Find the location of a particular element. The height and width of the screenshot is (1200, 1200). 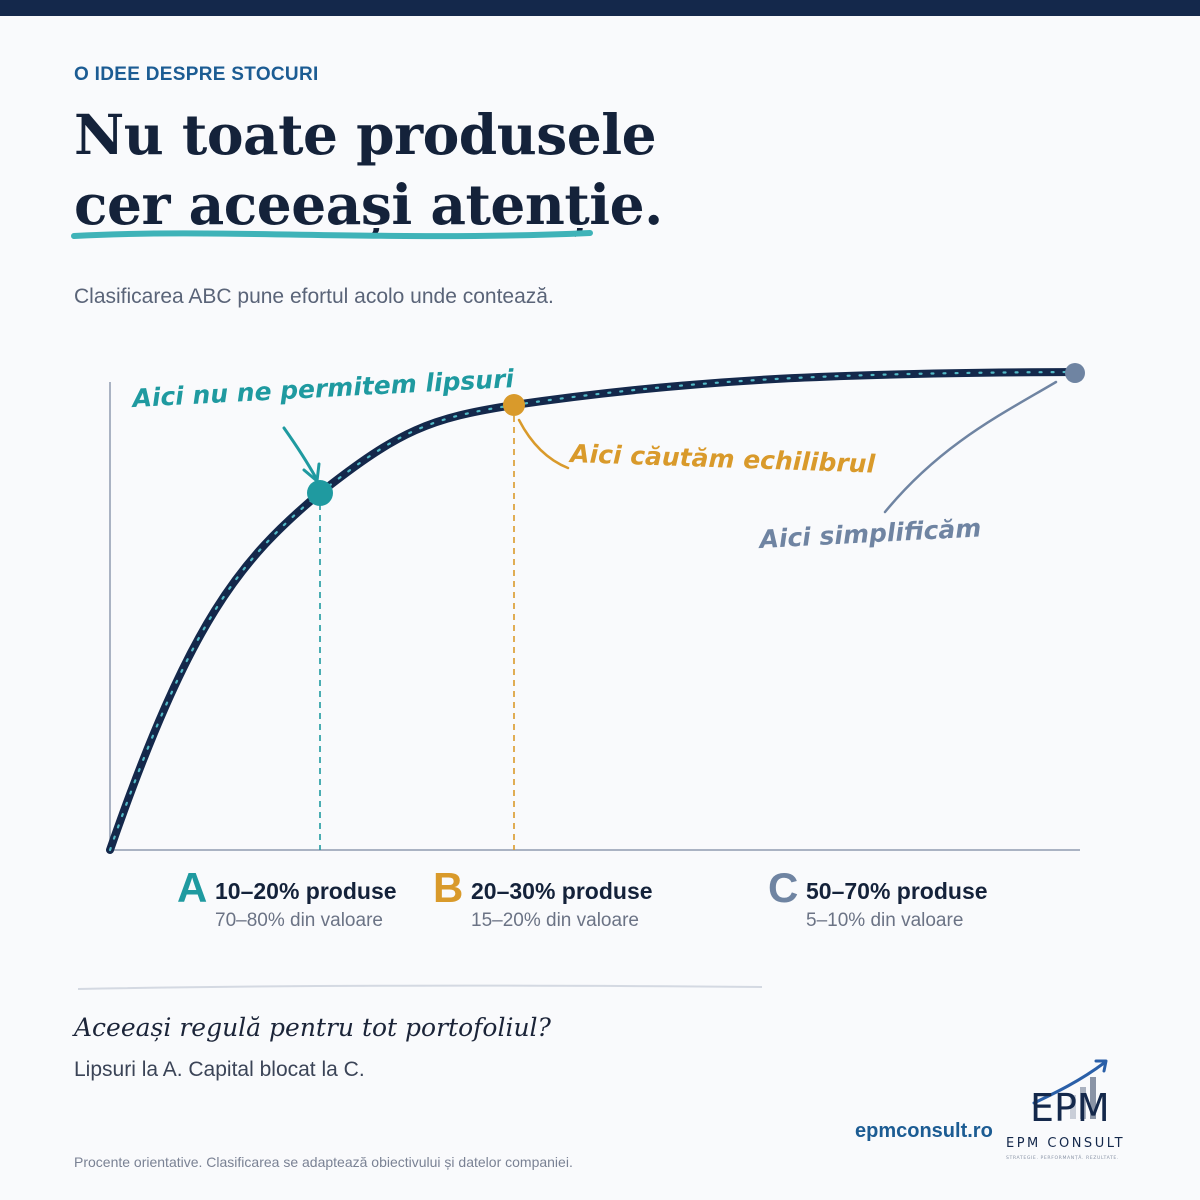

category-c-products: 50–70% produse is located at coordinates (897, 891).